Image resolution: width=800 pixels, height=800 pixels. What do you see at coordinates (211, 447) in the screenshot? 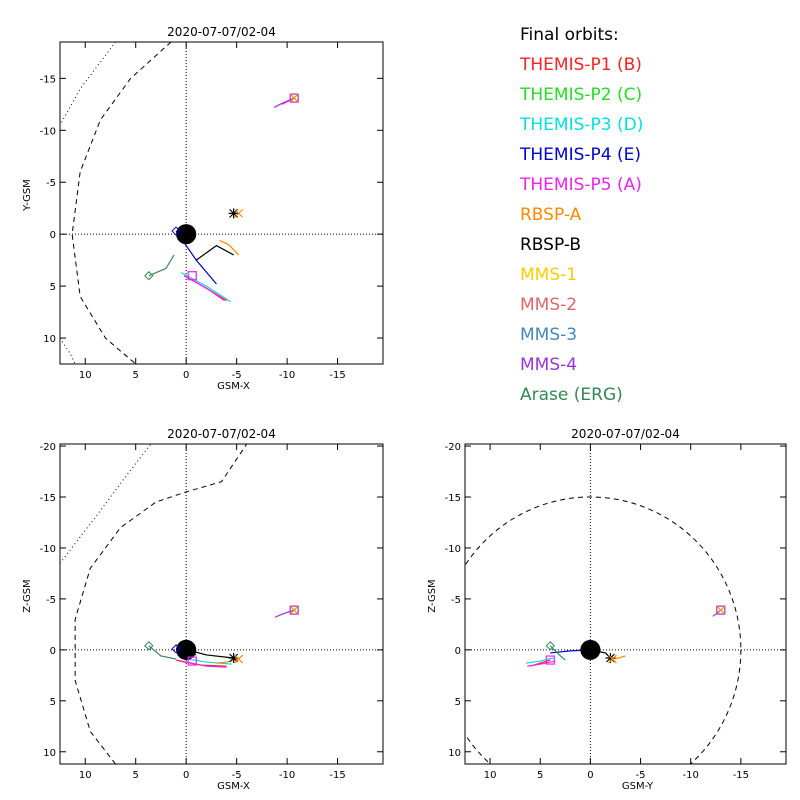
I see `y-tick: -20` at bounding box center [211, 447].